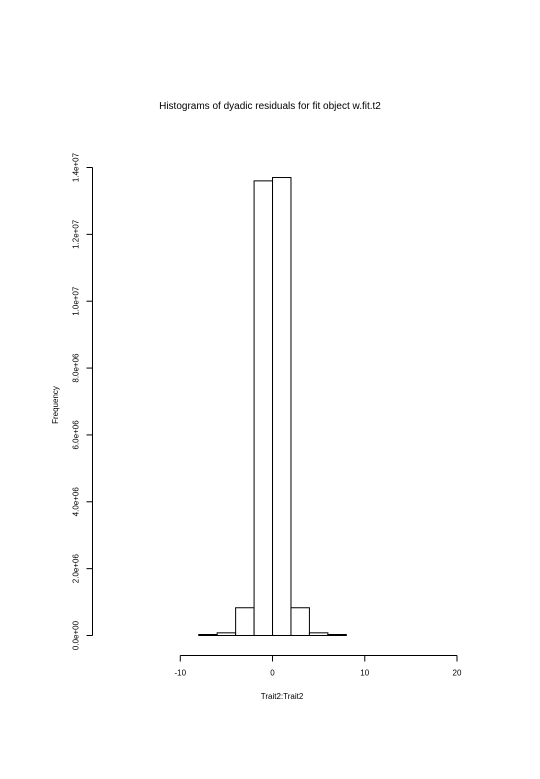 This screenshot has width=540, height=779. What do you see at coordinates (76, 368) in the screenshot?
I see `y-tick-label: 8.0e+06` at bounding box center [76, 368].